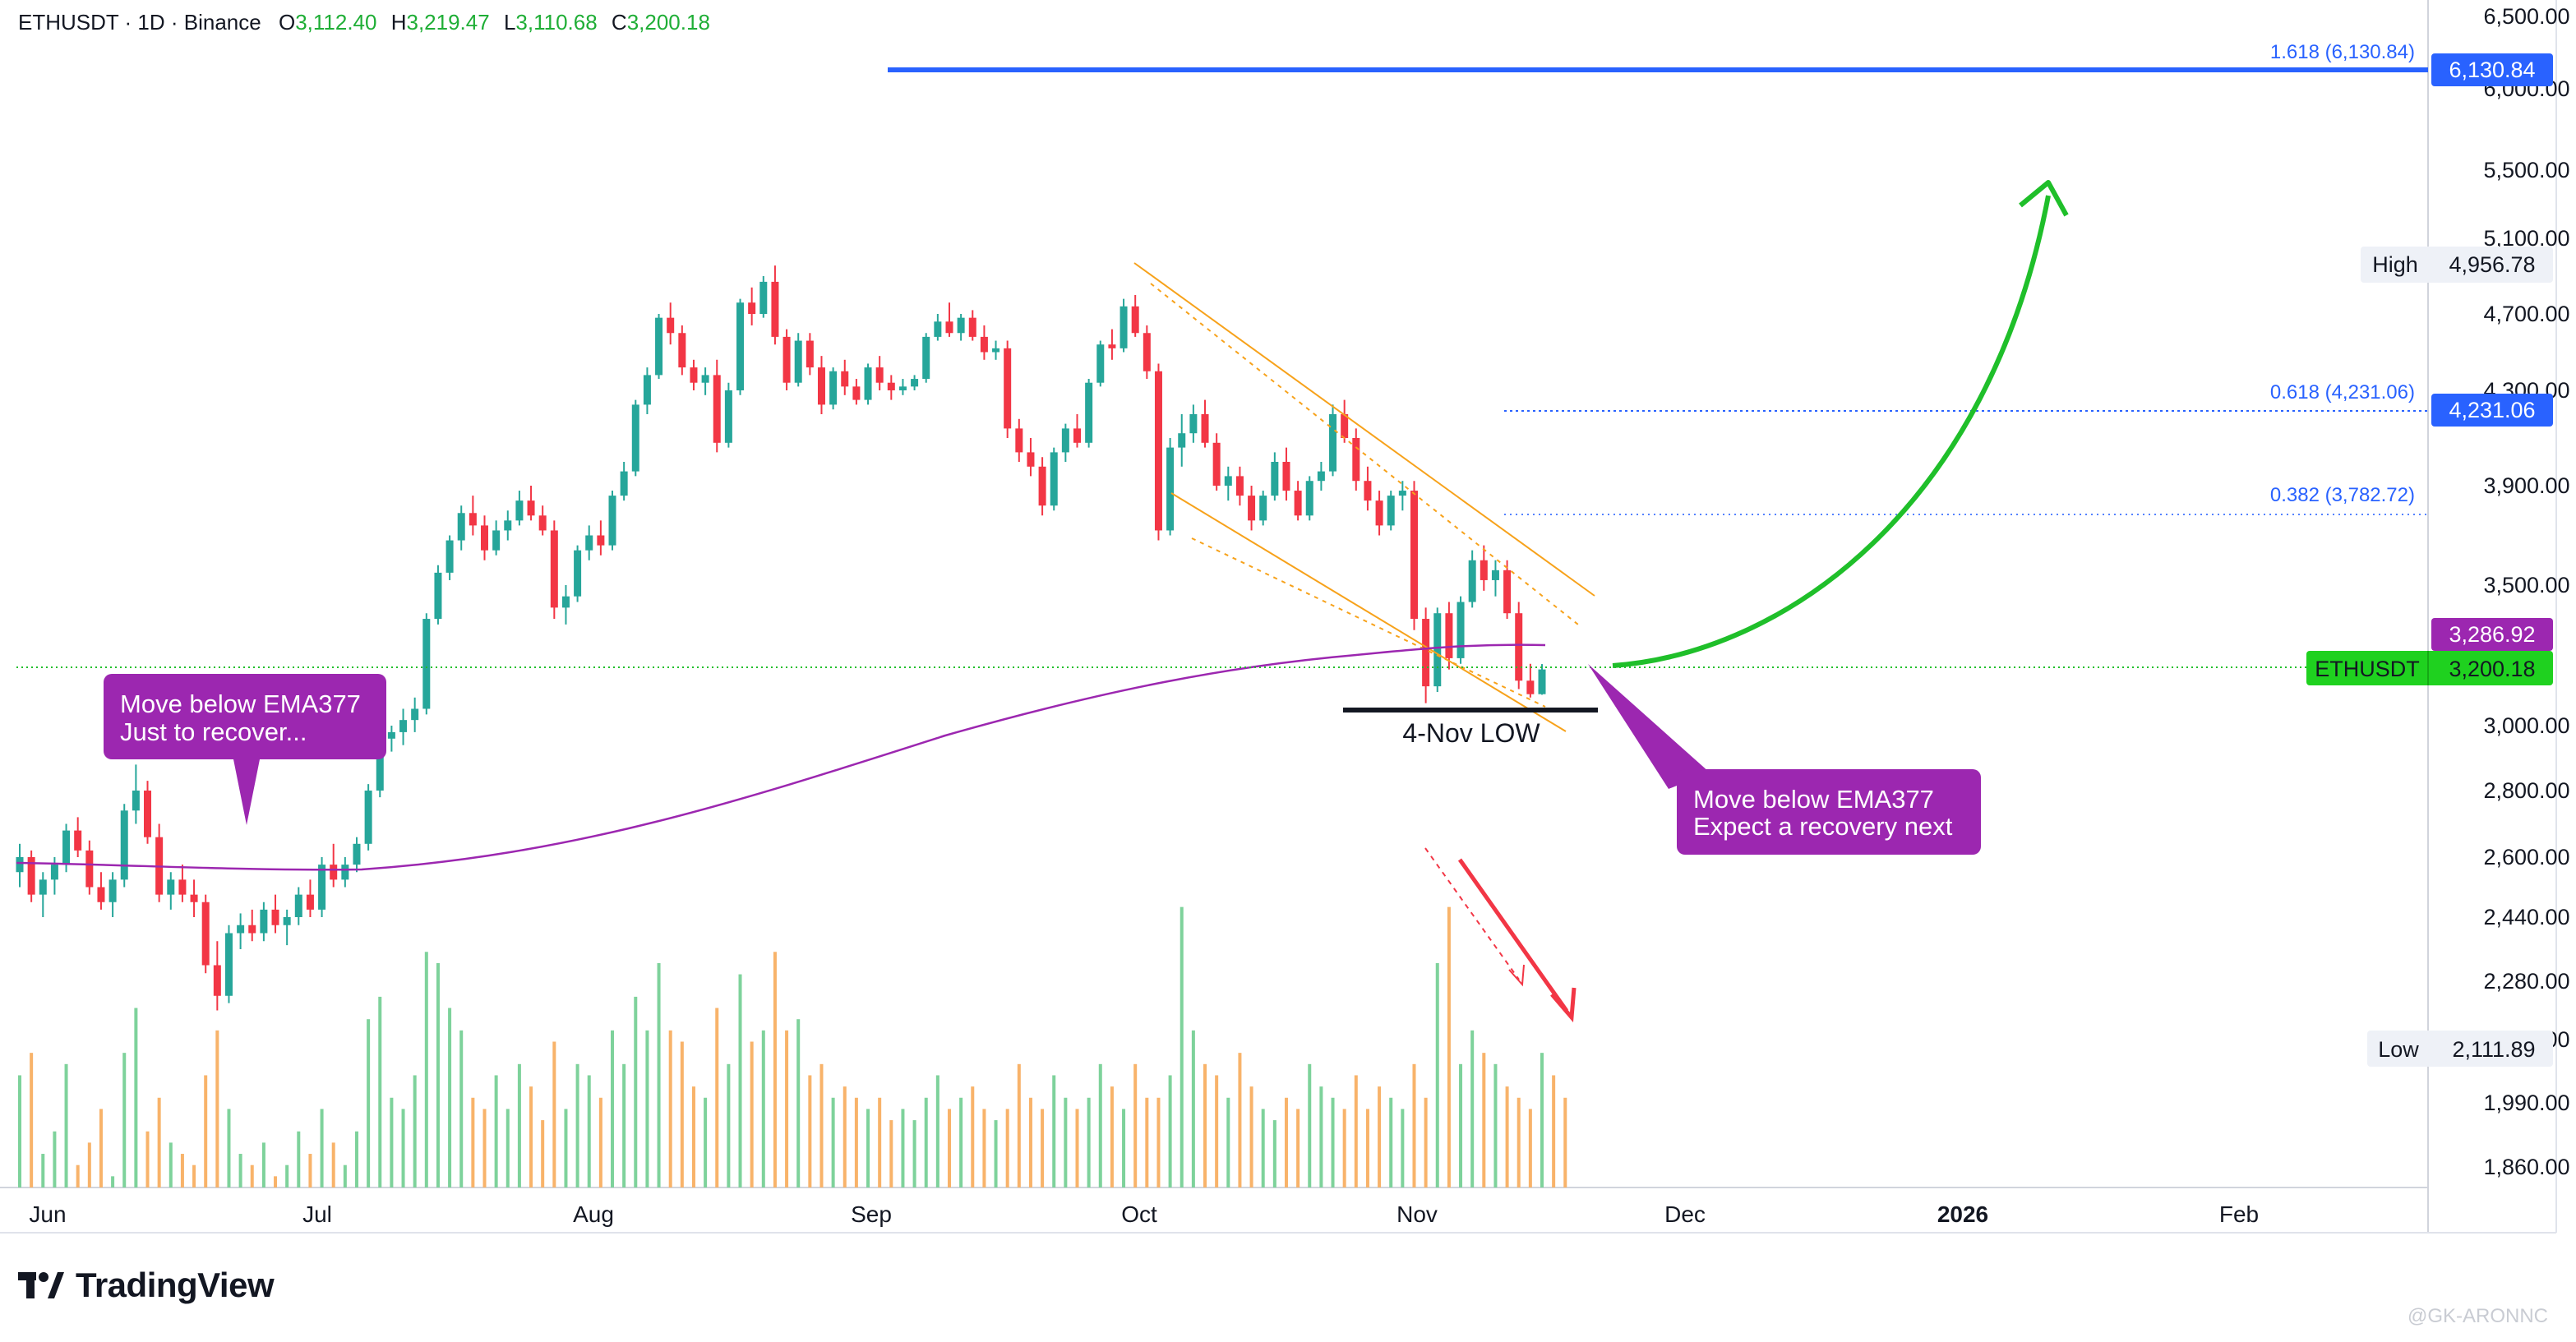  Describe the element at coordinates (1144, 1214) in the screenshot. I see `time-axis: Jun Jul Aug Sep Oct Nov Dec 2026 Feb` at that location.